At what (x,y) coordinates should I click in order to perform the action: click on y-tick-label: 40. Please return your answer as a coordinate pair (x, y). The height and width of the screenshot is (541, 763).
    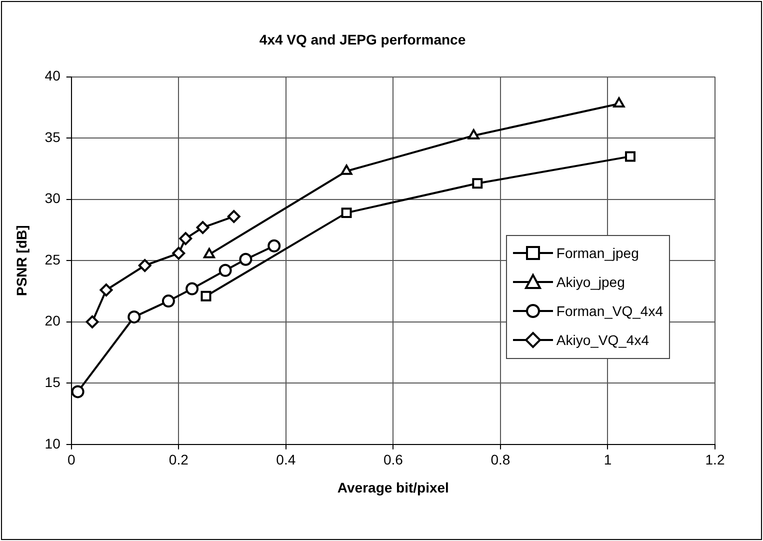
    Looking at the image, I should click on (52, 76).